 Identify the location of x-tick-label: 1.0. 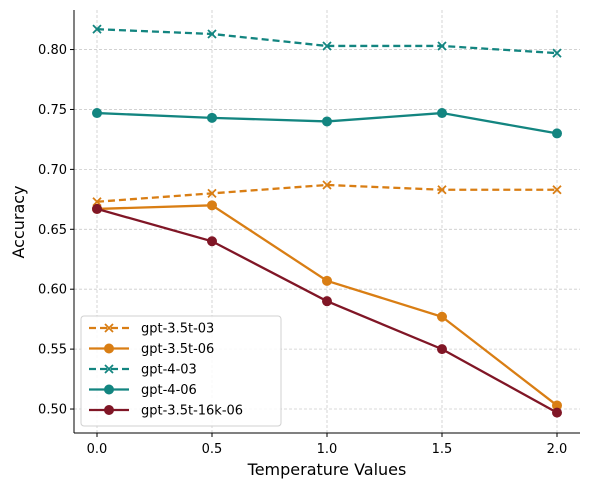
(327, 449).